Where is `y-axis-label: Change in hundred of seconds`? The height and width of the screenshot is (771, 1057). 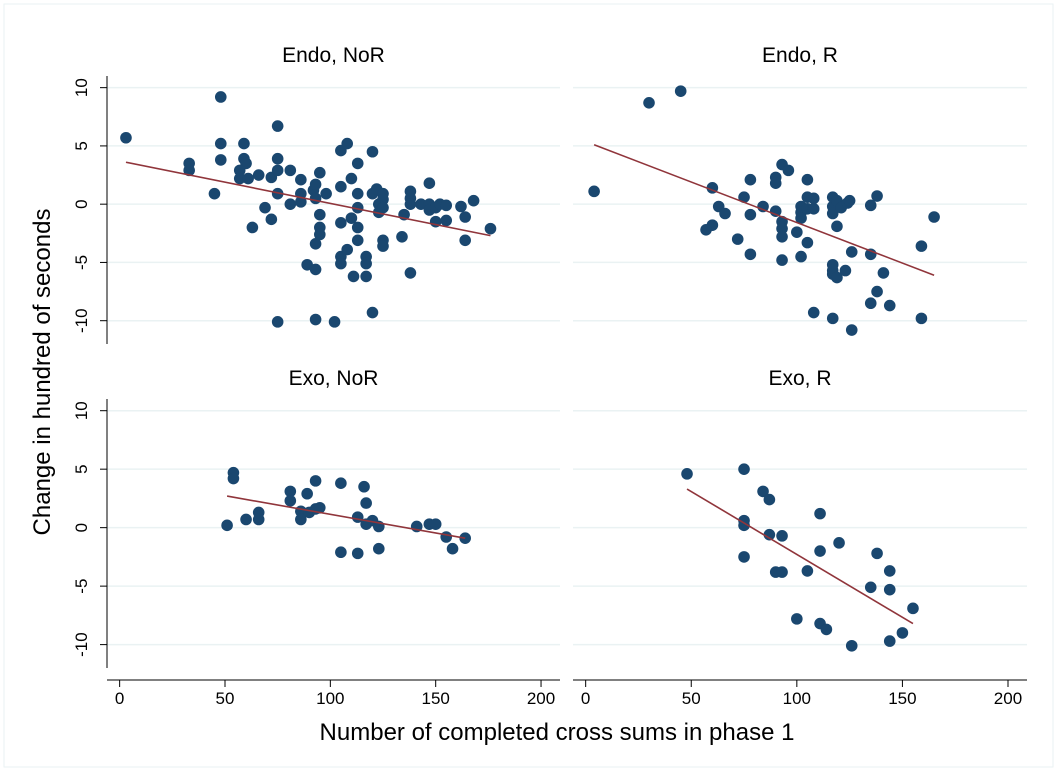
y-axis-label: Change in hundred of seconds is located at coordinates (42, 372).